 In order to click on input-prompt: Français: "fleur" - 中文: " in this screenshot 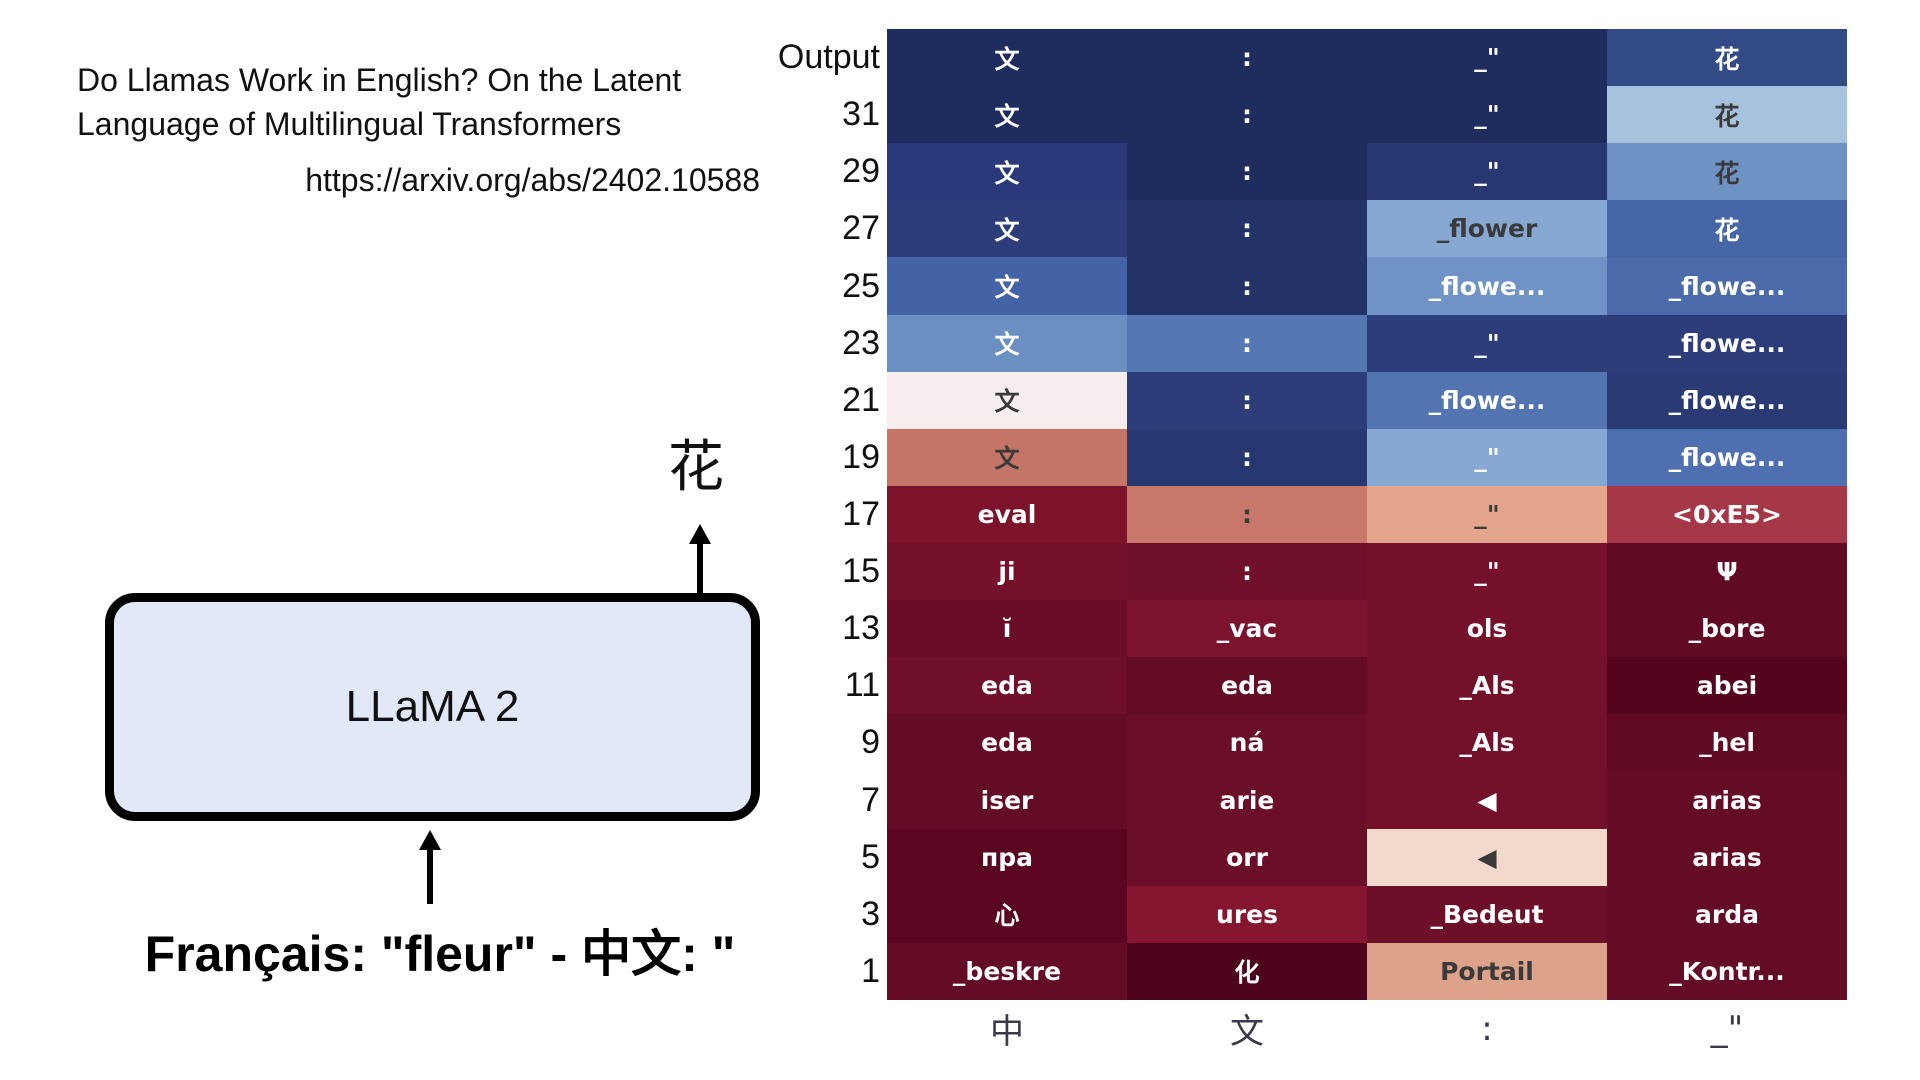, I will do `click(440, 954)`.